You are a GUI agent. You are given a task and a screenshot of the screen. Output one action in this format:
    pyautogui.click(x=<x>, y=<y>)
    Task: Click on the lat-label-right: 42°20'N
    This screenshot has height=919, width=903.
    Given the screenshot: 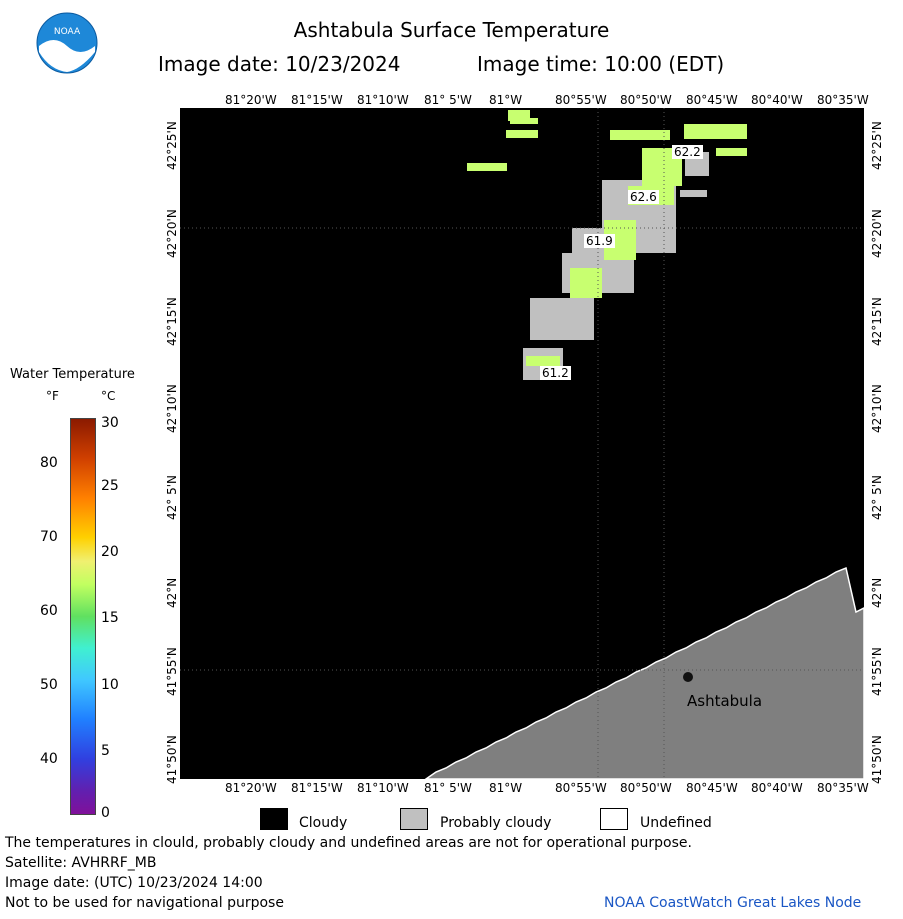 What is the action you would take?
    pyautogui.click(x=877, y=233)
    